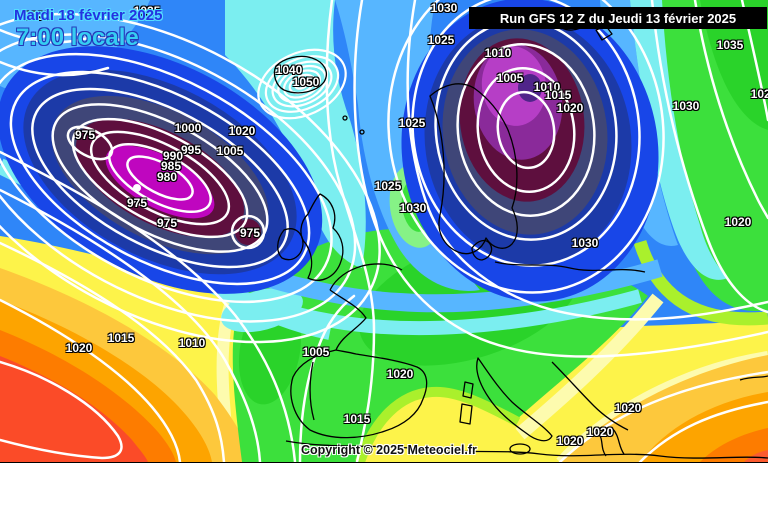  What do you see at coordinates (171, 166) in the screenshot?
I see `pressure-label: 985` at bounding box center [171, 166].